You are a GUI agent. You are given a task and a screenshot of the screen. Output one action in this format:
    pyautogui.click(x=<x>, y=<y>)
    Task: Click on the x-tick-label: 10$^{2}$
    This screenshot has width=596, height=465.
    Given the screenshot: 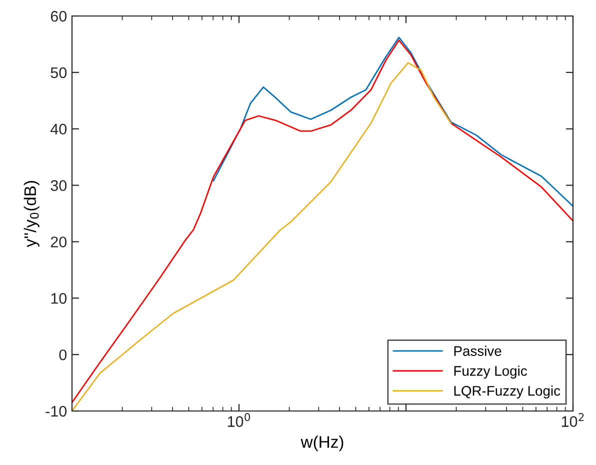 What is the action you would take?
    pyautogui.click(x=573, y=420)
    